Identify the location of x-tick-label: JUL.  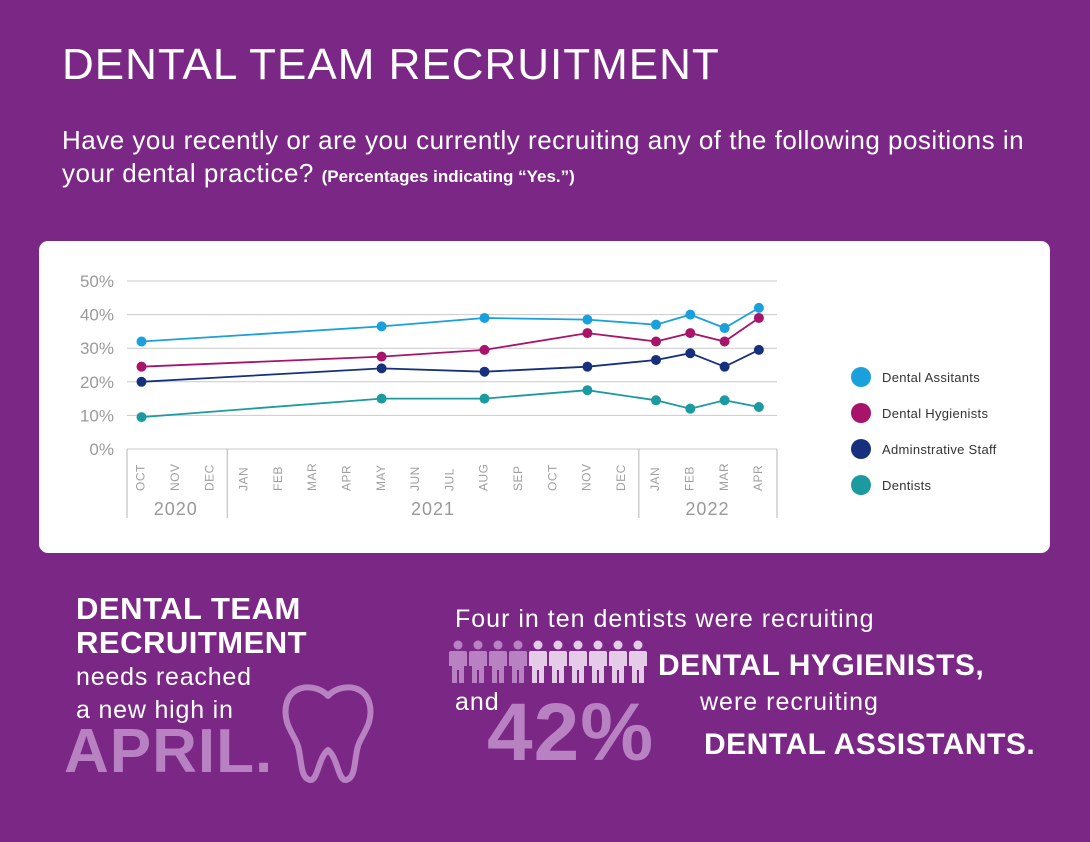
(449, 479).